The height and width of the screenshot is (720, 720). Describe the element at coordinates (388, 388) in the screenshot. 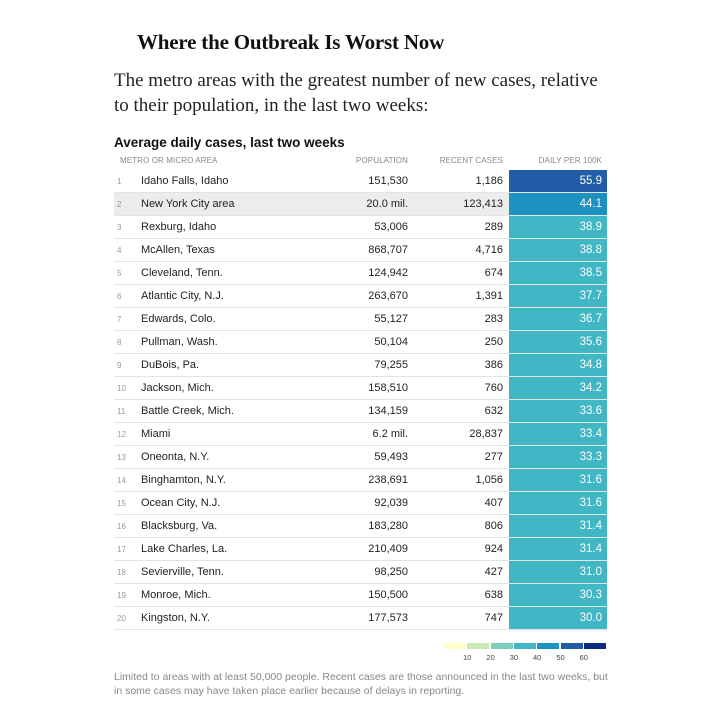

I see `population: 158,510` at that location.